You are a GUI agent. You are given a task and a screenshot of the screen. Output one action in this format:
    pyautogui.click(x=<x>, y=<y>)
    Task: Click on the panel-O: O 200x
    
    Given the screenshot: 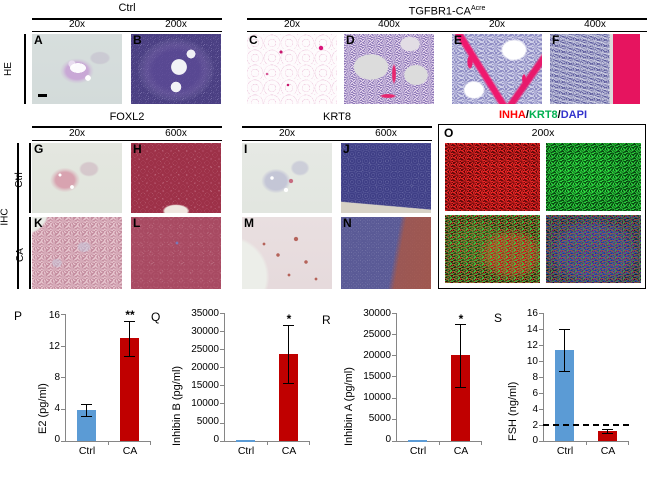 What is the action you would take?
    pyautogui.click(x=542, y=206)
    